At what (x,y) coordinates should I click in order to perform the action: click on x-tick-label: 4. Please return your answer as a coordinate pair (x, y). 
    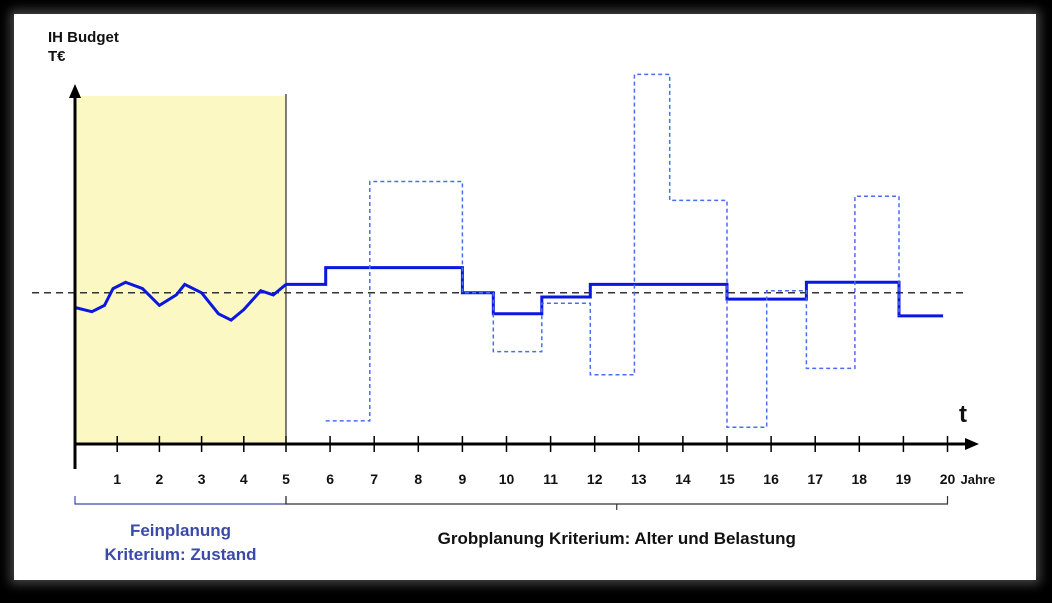
    Looking at the image, I should click on (244, 479).